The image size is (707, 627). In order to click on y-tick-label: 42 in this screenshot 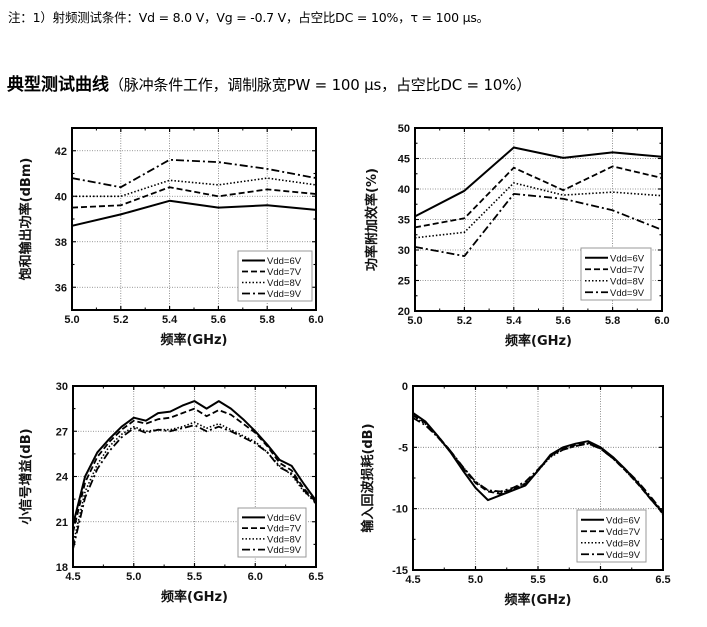, I will do `click(61, 152)`.